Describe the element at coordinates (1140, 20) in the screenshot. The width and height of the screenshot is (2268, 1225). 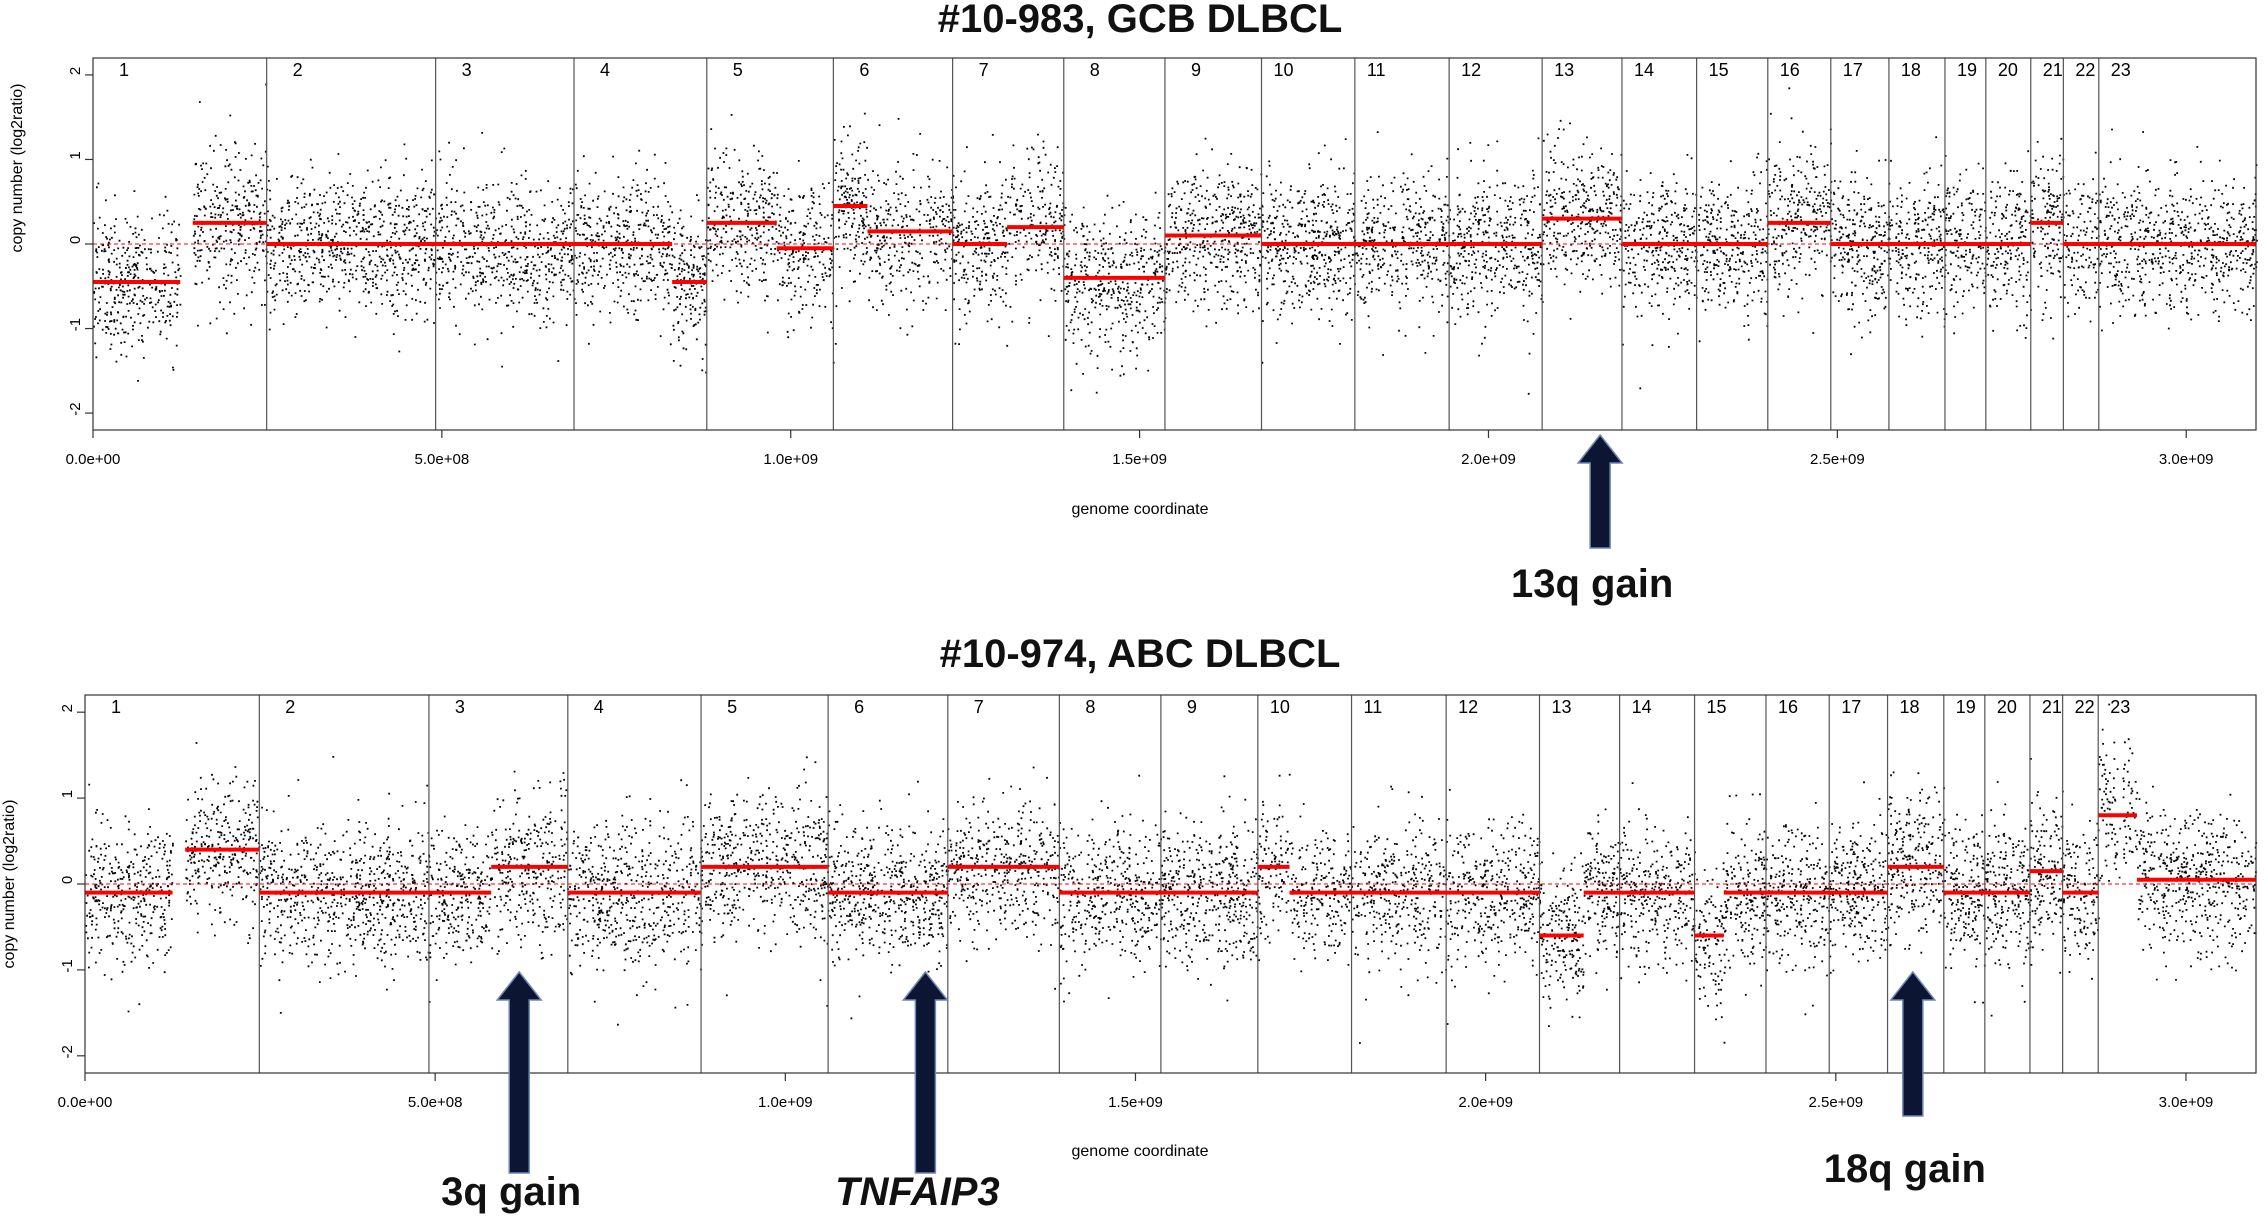
I see `panel-title: #10-983, GCB DLBCL` at that location.